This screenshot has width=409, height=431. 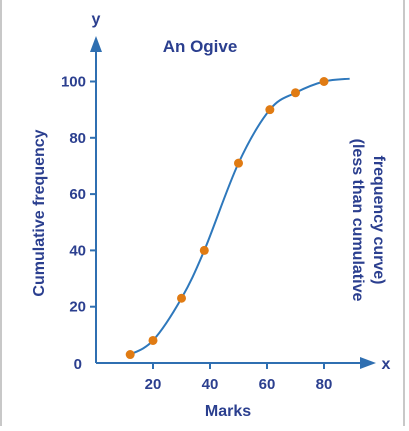 I want to click on y-axis-arrow-icon, so click(x=96, y=44).